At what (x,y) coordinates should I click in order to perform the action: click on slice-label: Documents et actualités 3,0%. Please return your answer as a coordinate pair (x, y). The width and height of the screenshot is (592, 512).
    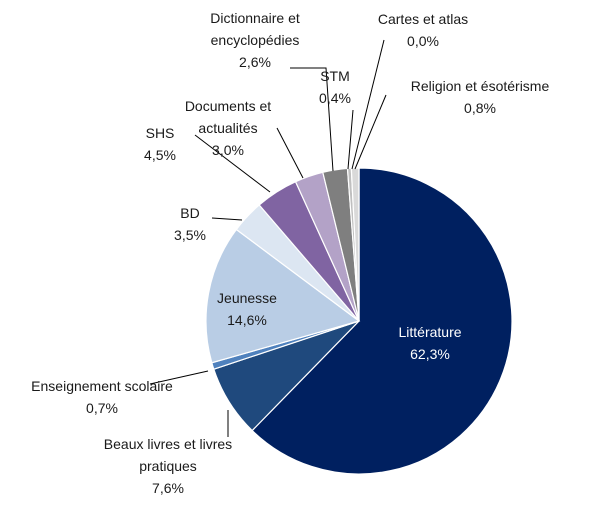
    Looking at the image, I should click on (228, 128).